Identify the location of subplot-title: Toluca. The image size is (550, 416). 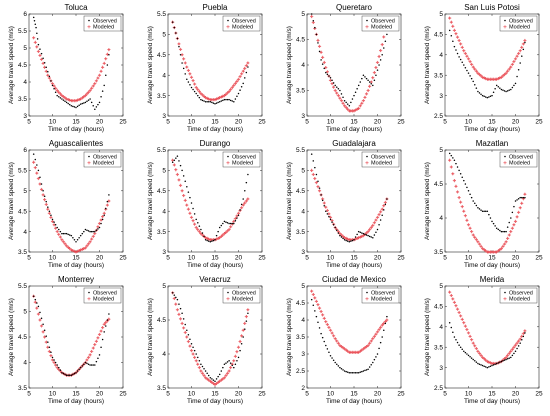
(76, 7).